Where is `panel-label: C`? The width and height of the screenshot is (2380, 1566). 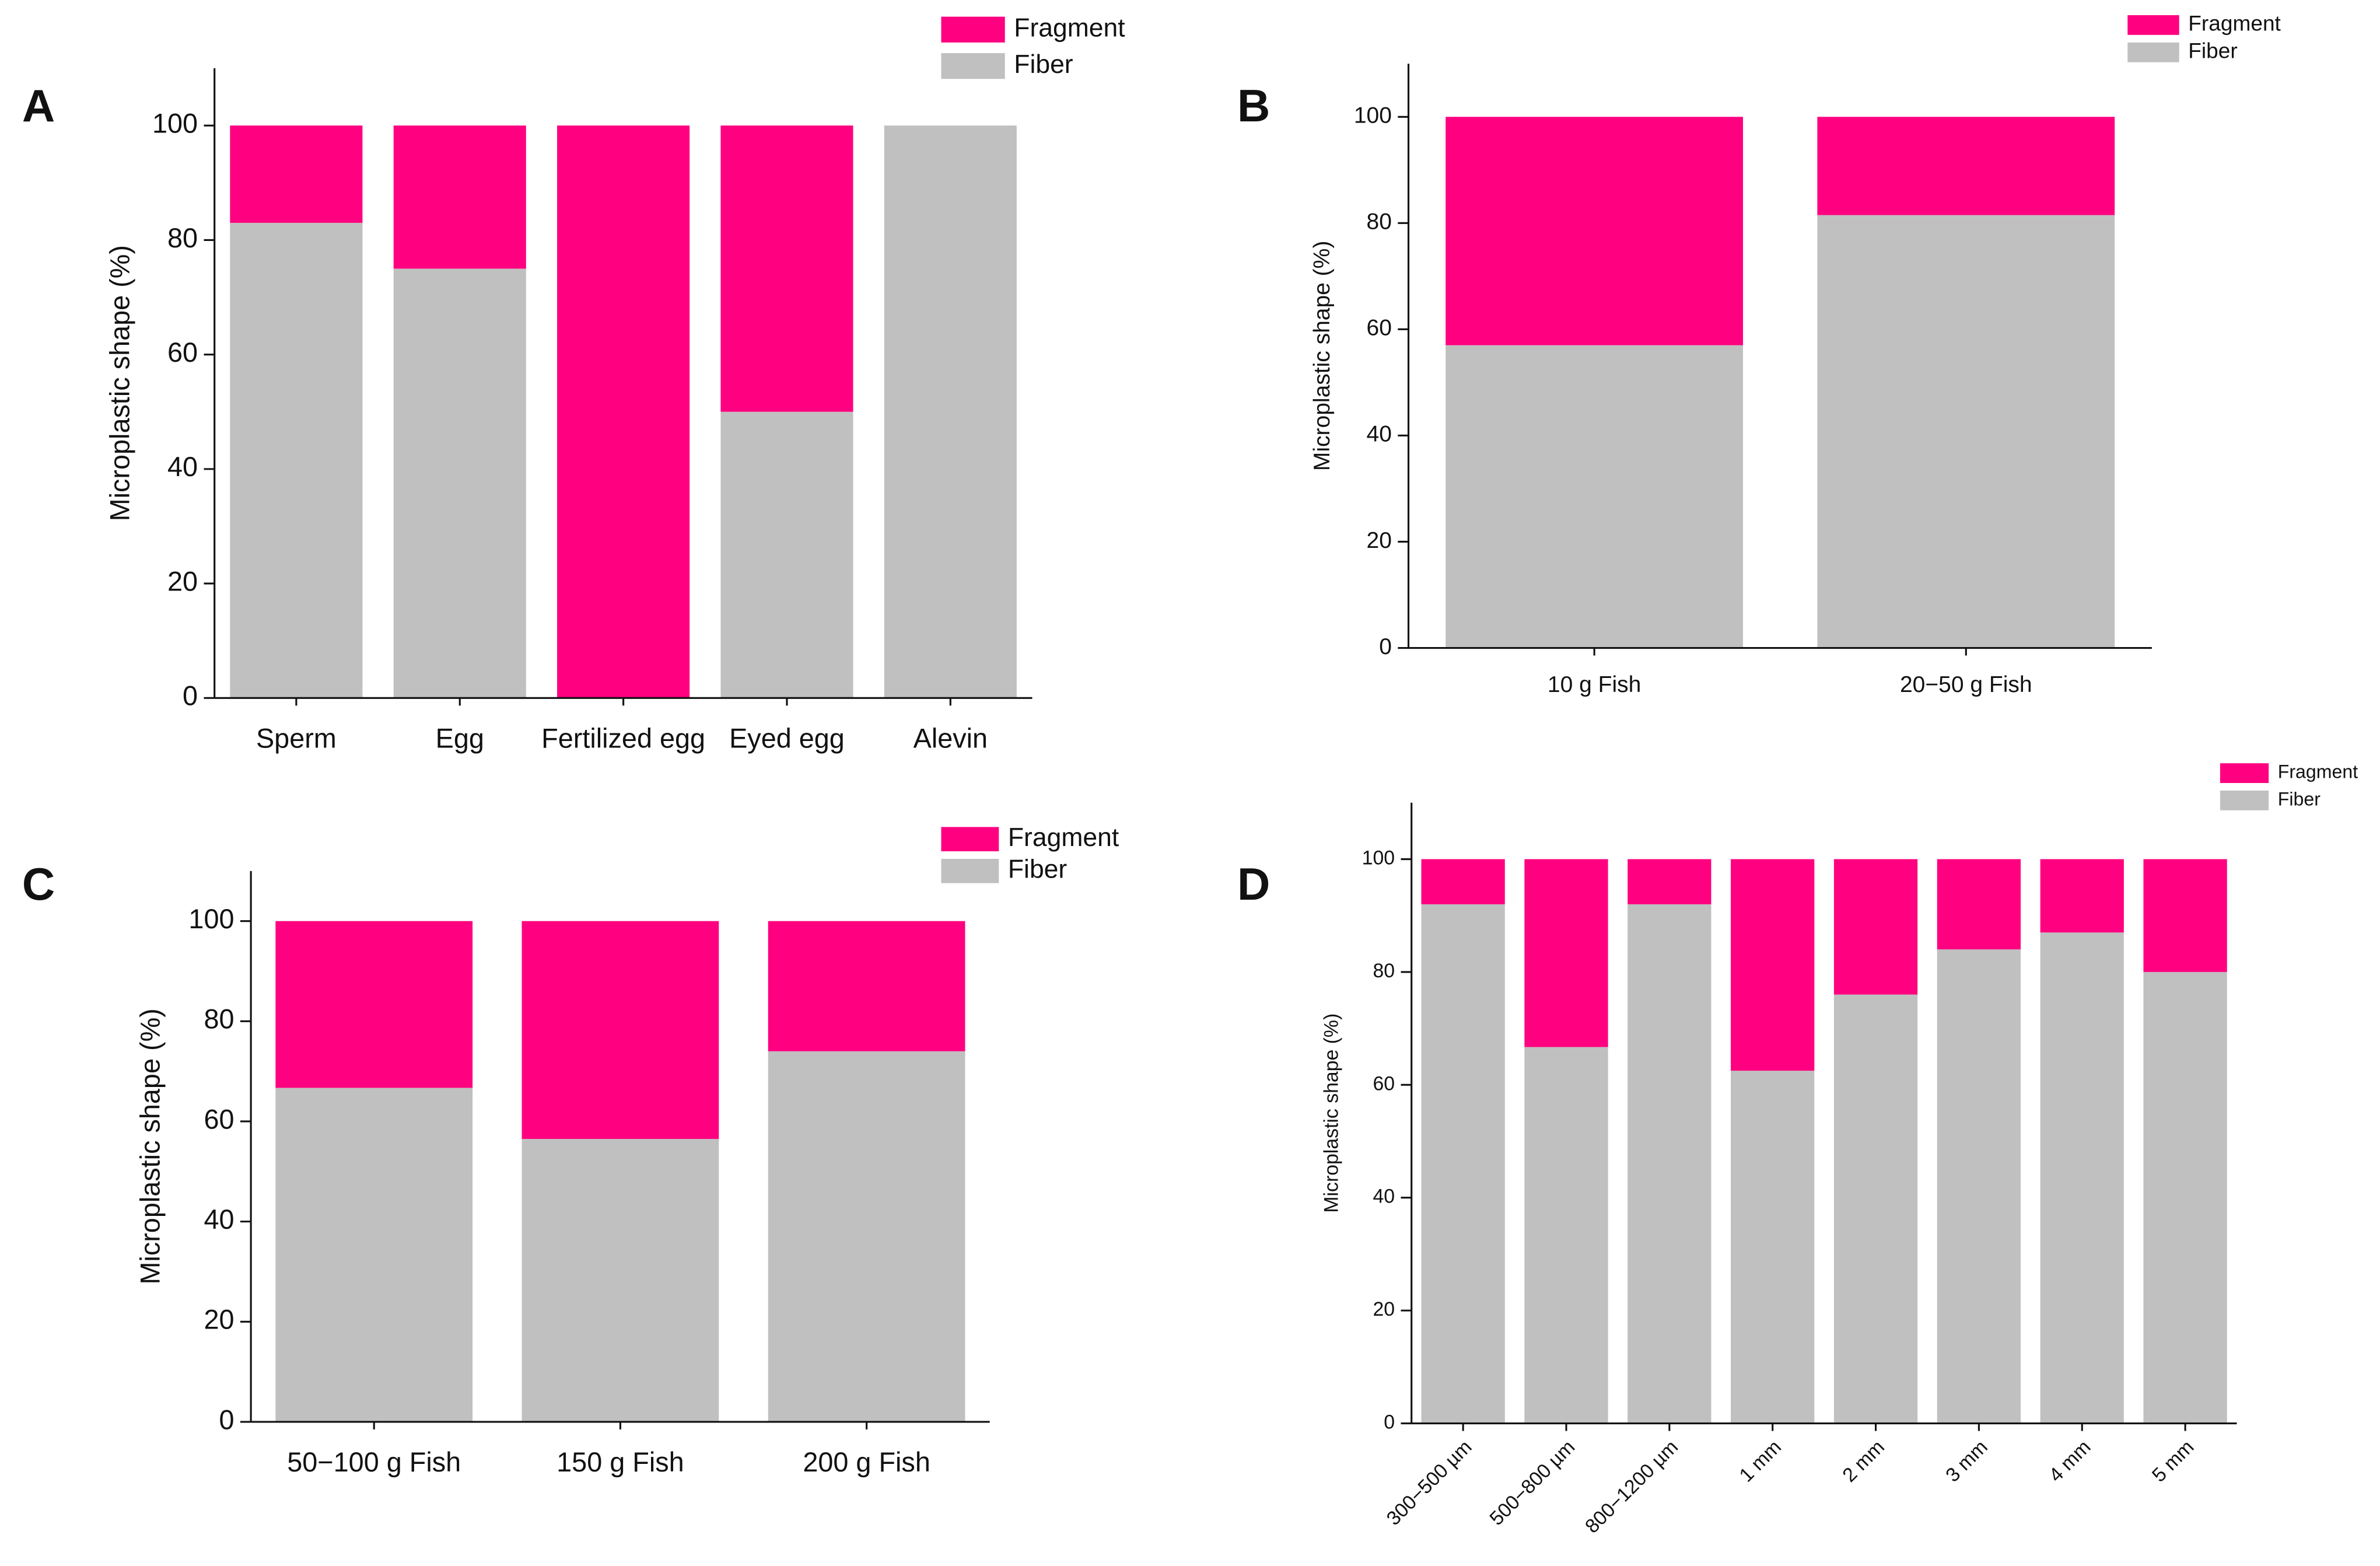
panel-label: C is located at coordinates (38, 884).